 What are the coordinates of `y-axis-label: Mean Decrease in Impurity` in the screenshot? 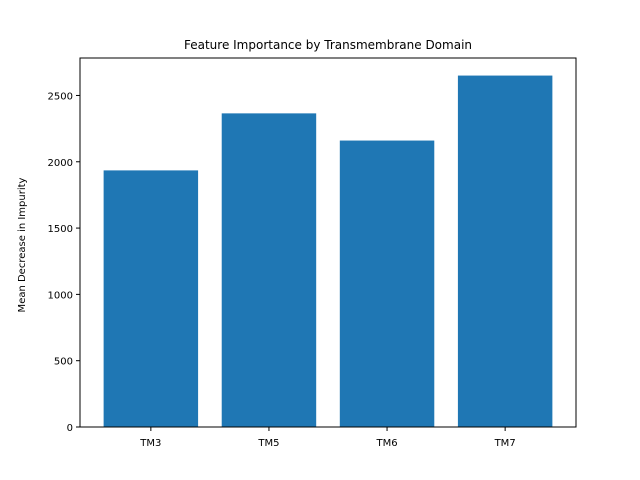 It's located at (22, 244).